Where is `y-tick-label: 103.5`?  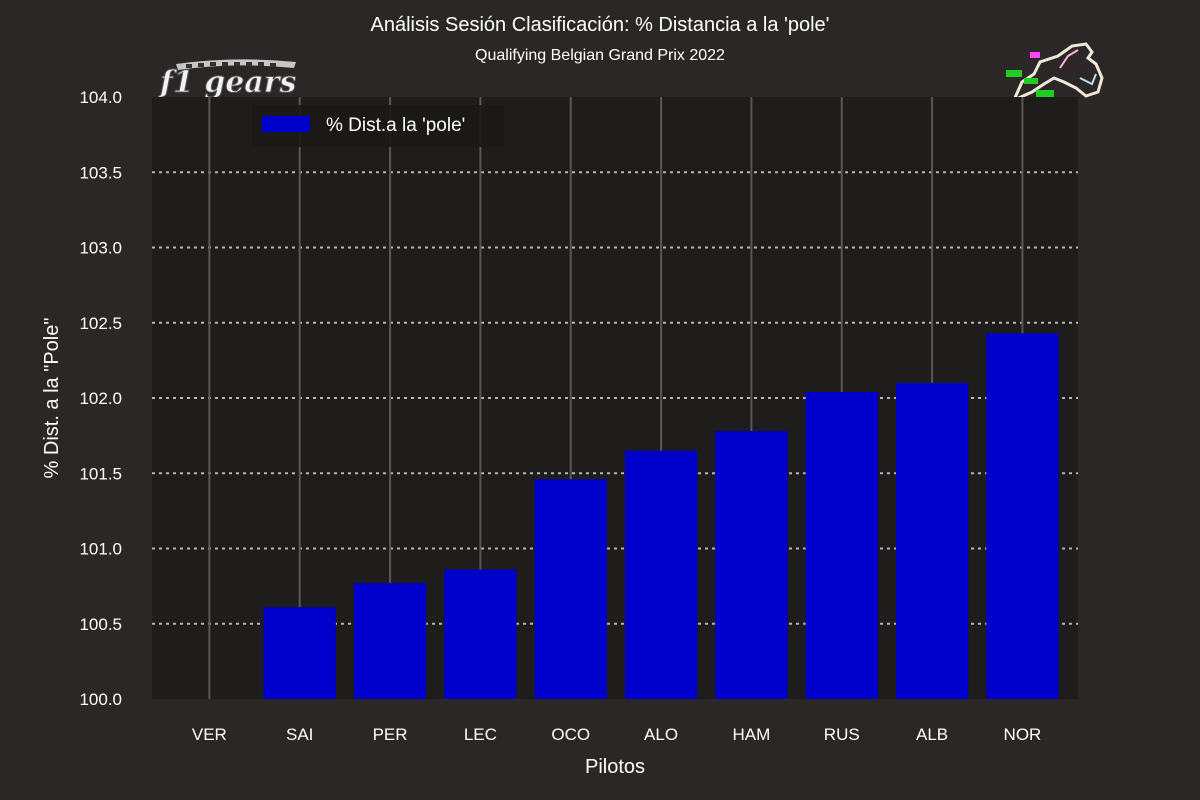
y-tick-label: 103.5 is located at coordinates (100, 172).